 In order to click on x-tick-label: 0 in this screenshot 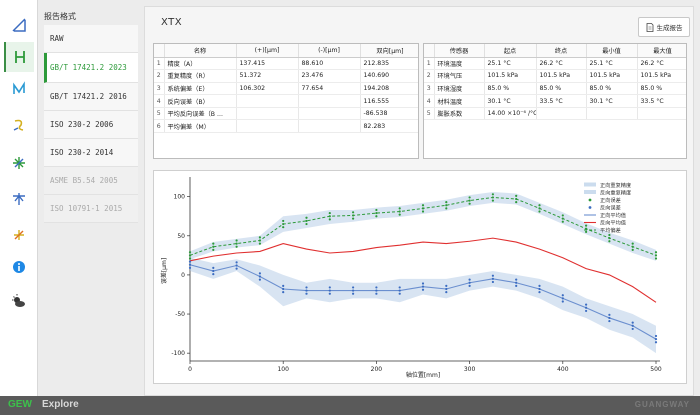, I will do `click(190, 369)`.